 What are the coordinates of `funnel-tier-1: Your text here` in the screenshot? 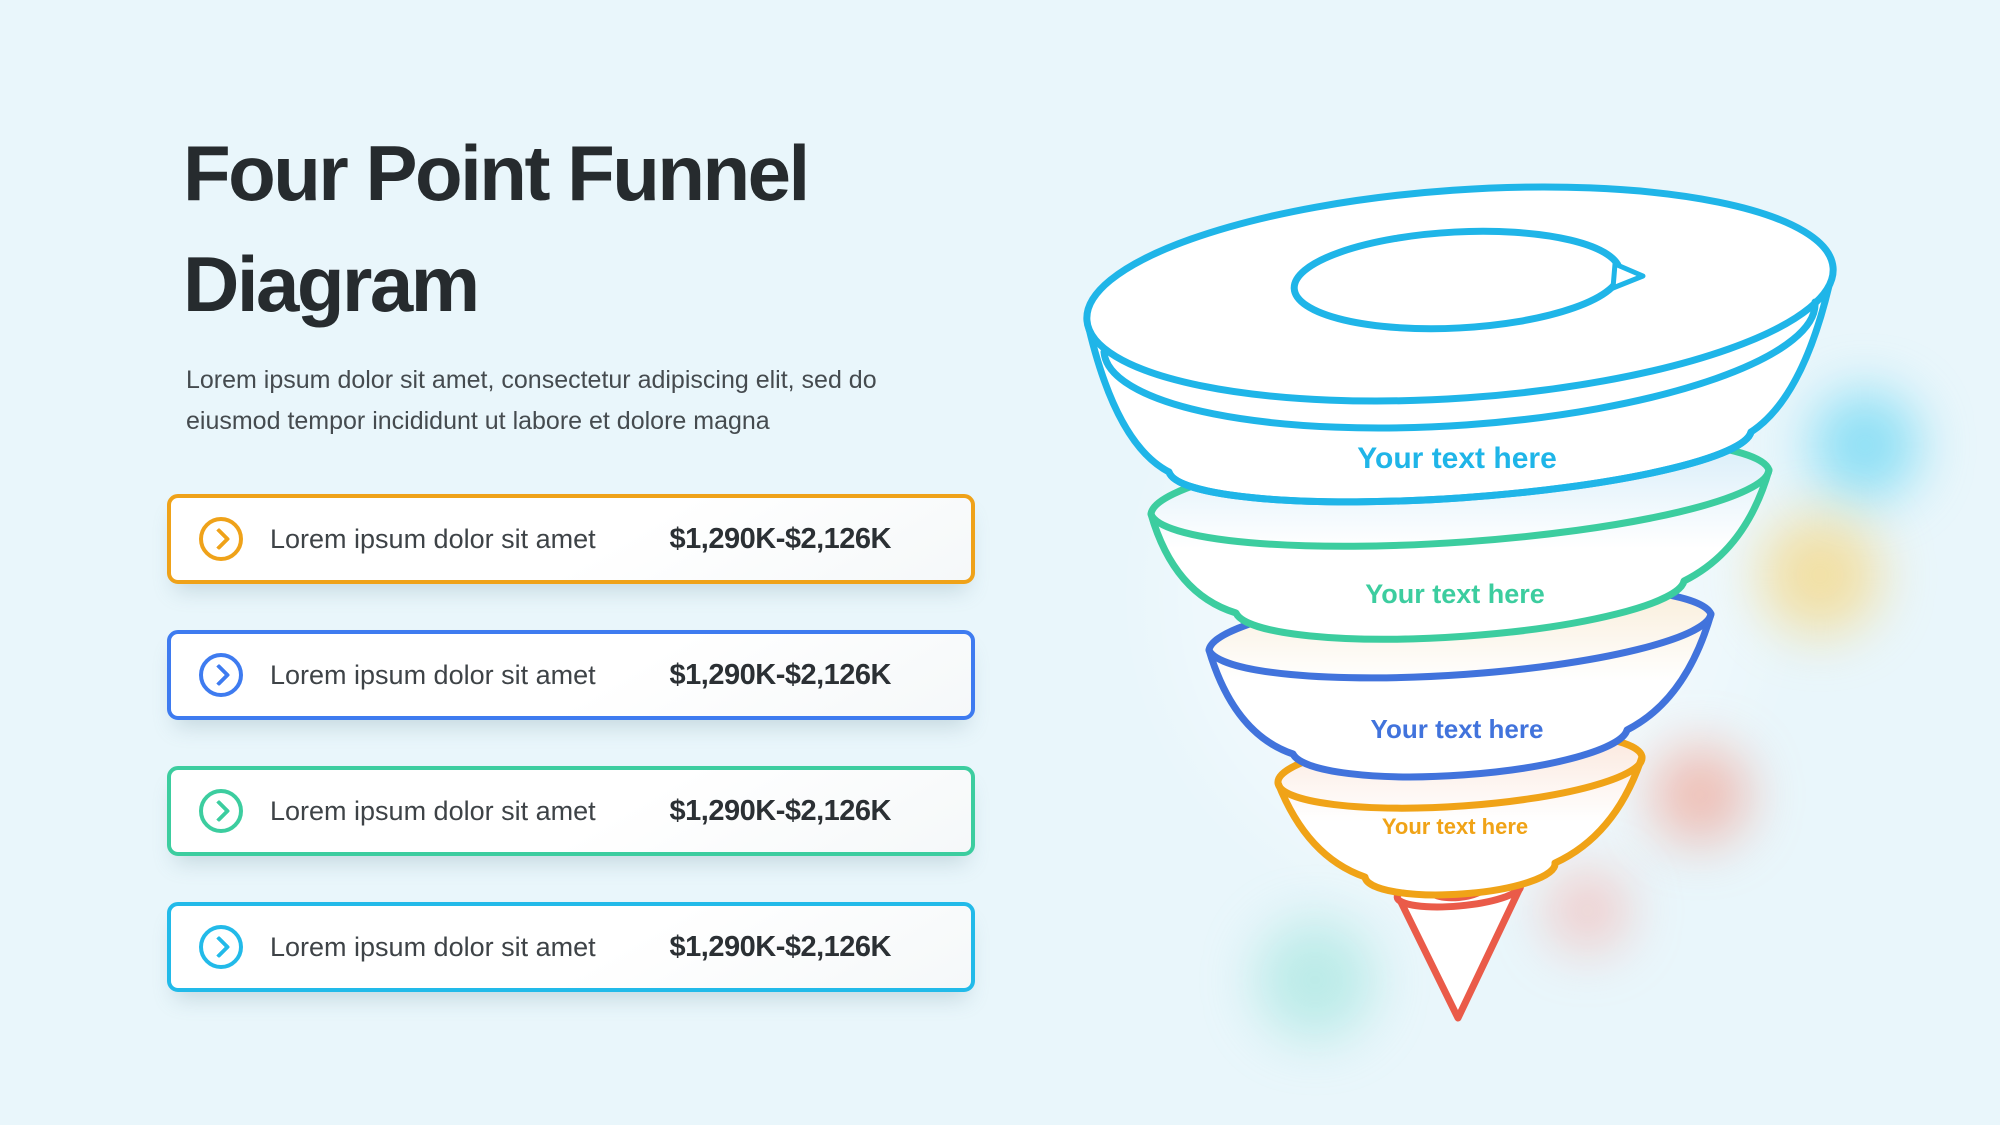 It's located at (1460, 344).